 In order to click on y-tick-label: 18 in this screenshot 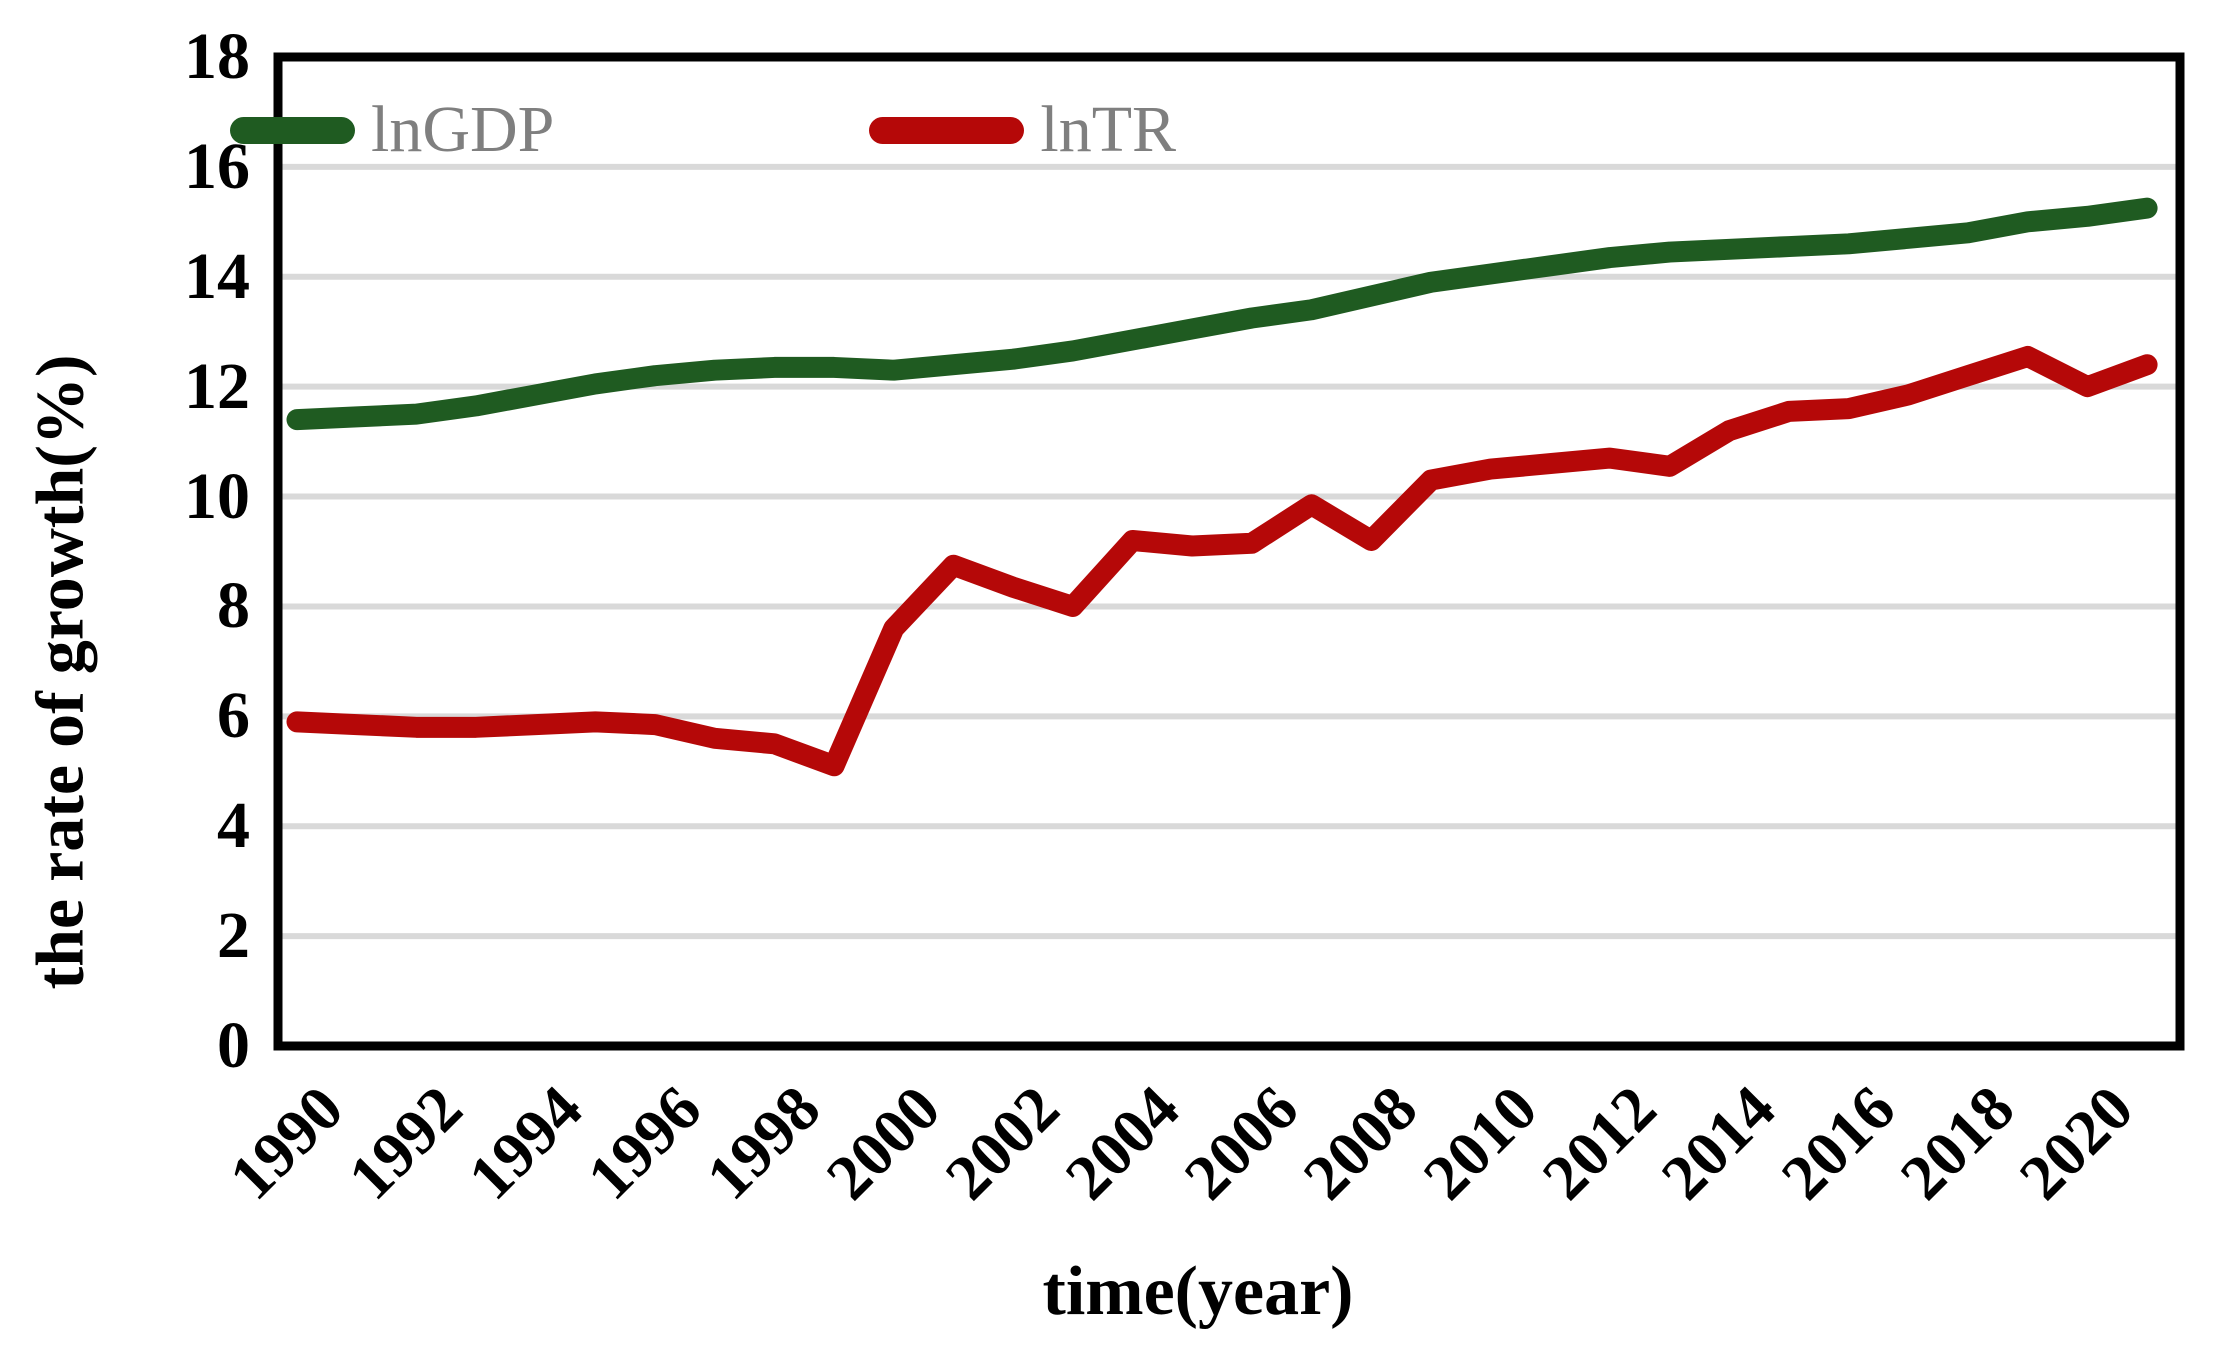, I will do `click(217, 56)`.